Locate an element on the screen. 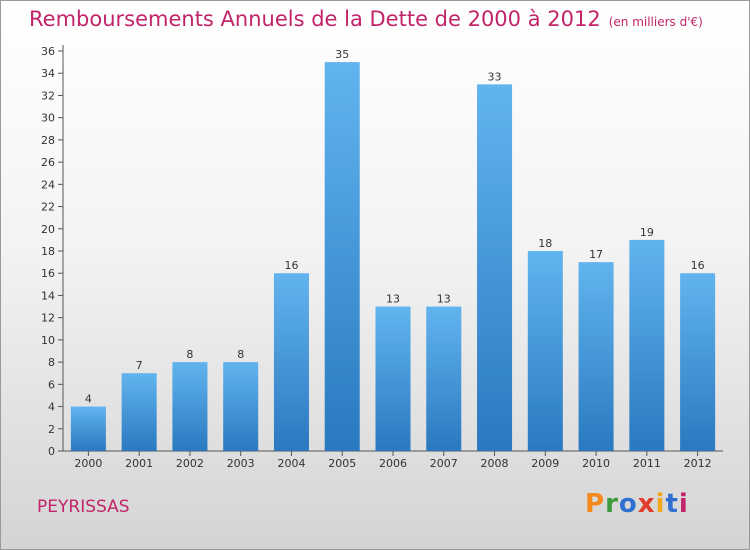 The width and height of the screenshot is (750, 550). y-tick-label: 32 is located at coordinates (48, 95).